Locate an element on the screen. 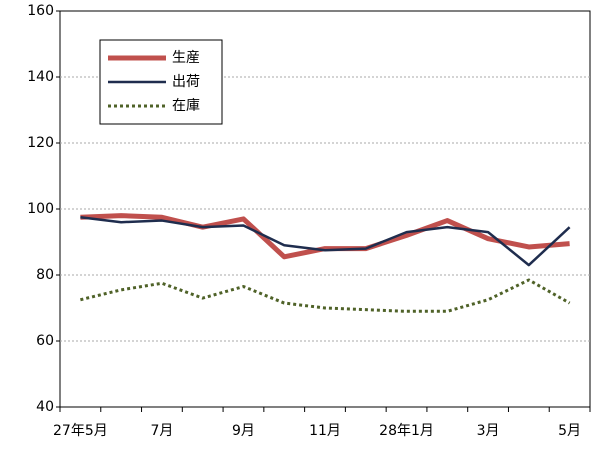 This screenshot has width=595, height=451. y-tick-label: 40 is located at coordinates (45, 407).